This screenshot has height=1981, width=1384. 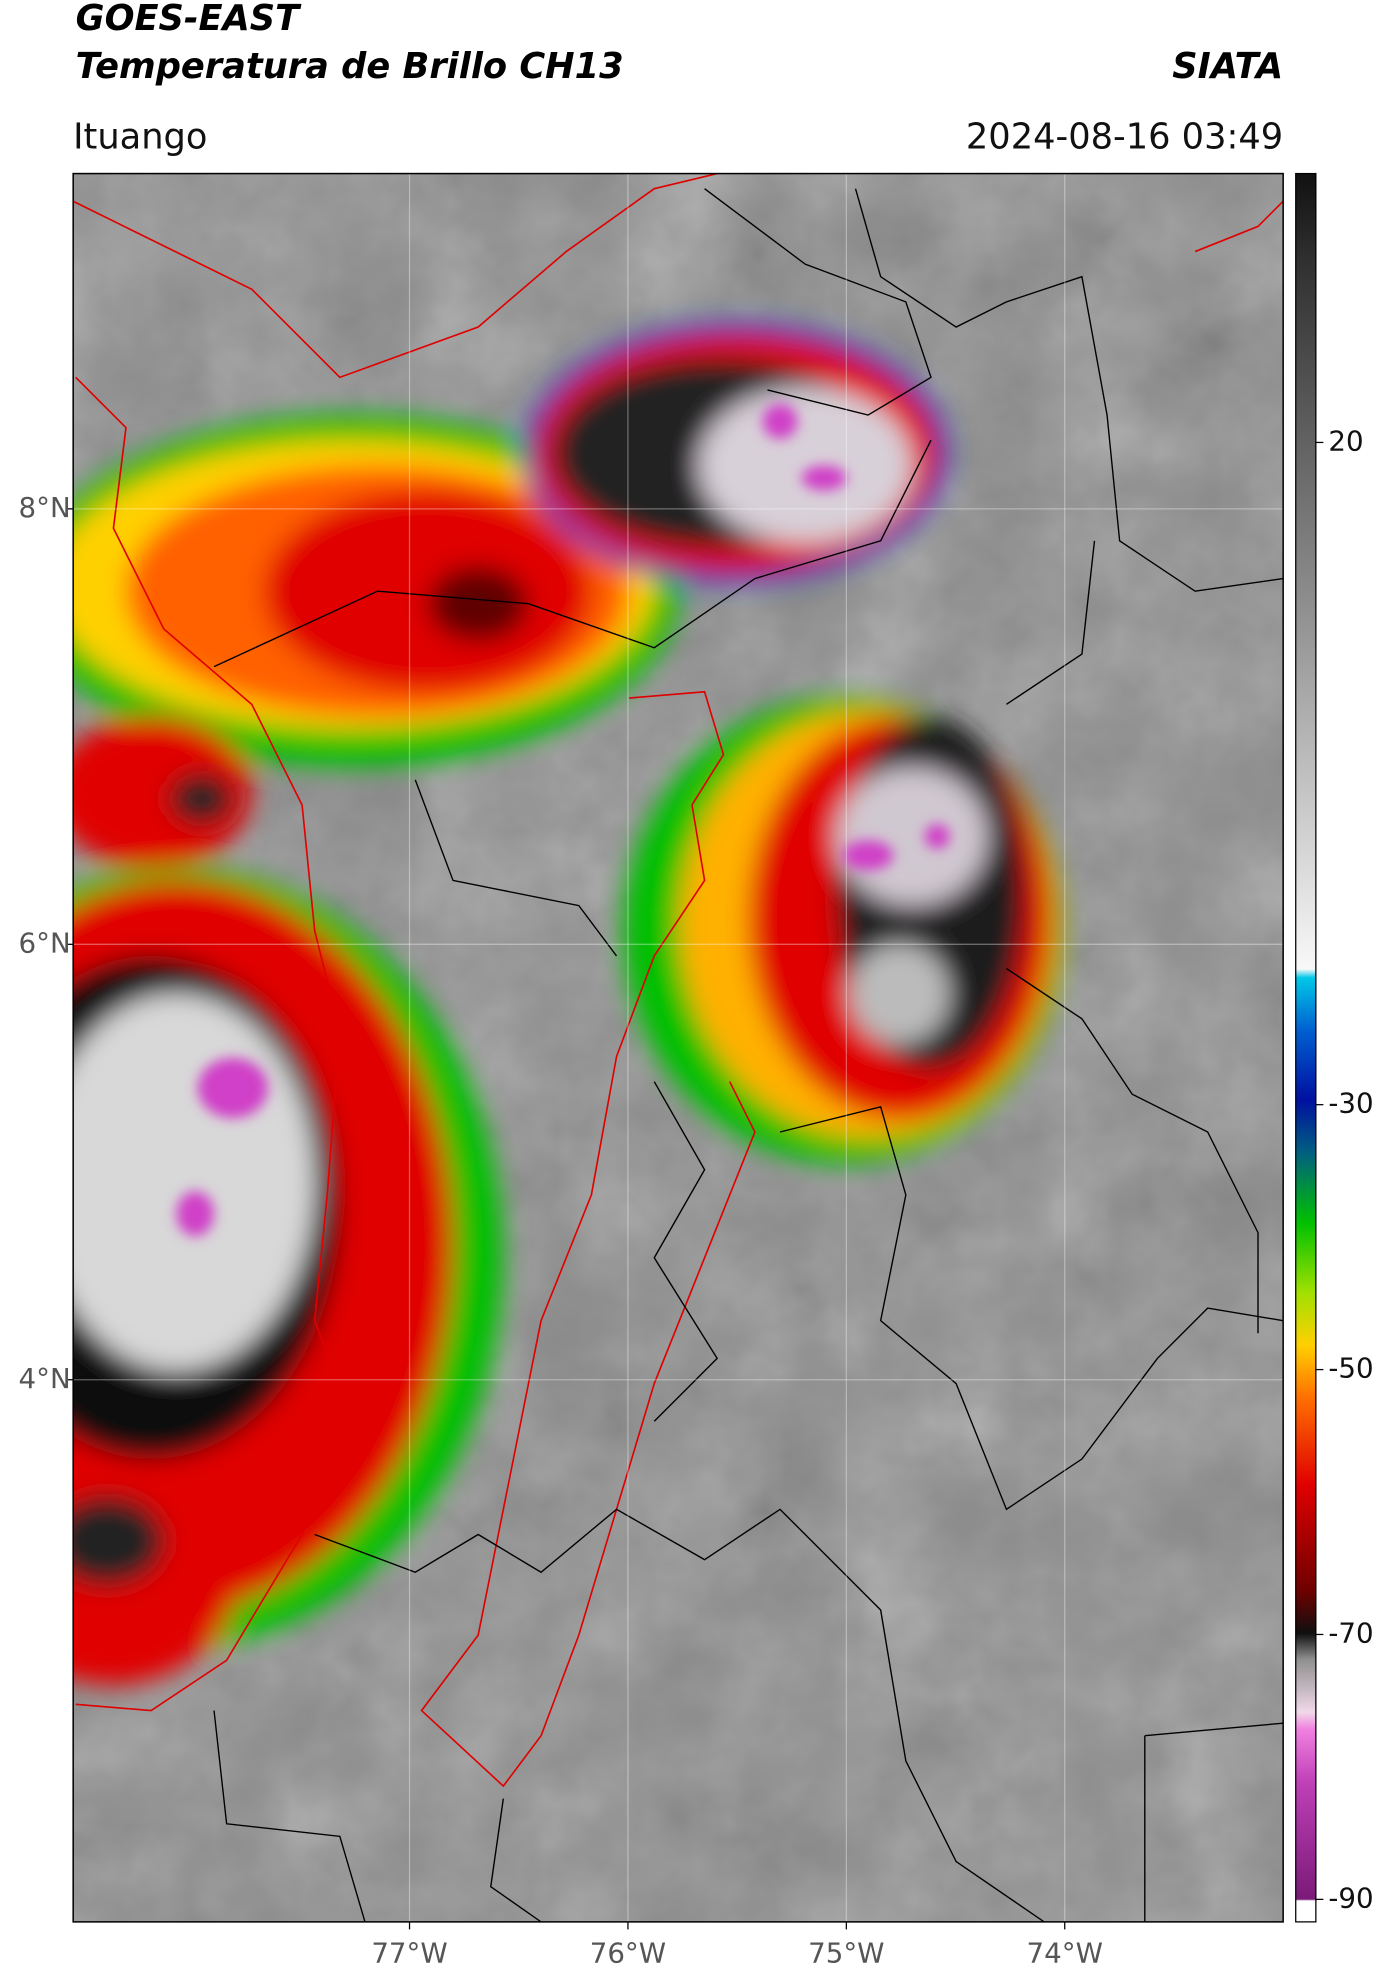 What do you see at coordinates (1124, 136) in the screenshot?
I see `datetime: 2024-08-16 03:49` at bounding box center [1124, 136].